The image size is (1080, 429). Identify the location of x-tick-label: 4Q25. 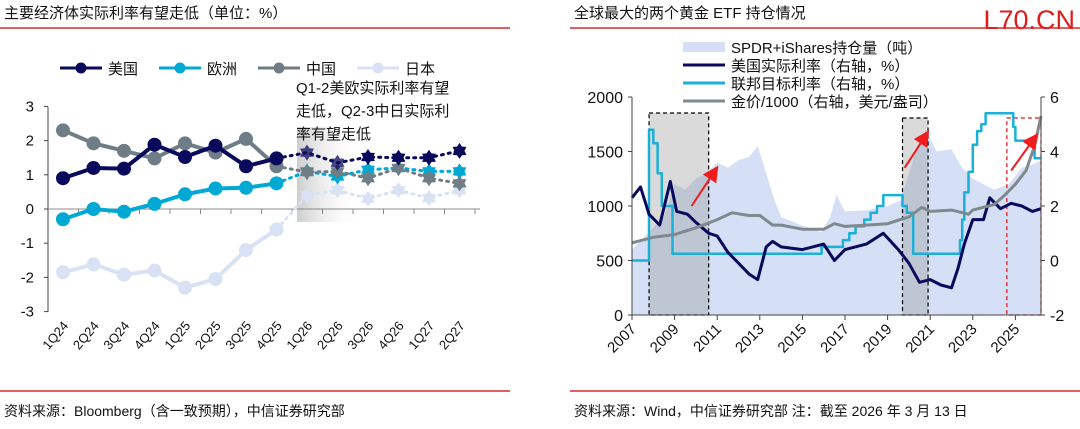
(269, 335).